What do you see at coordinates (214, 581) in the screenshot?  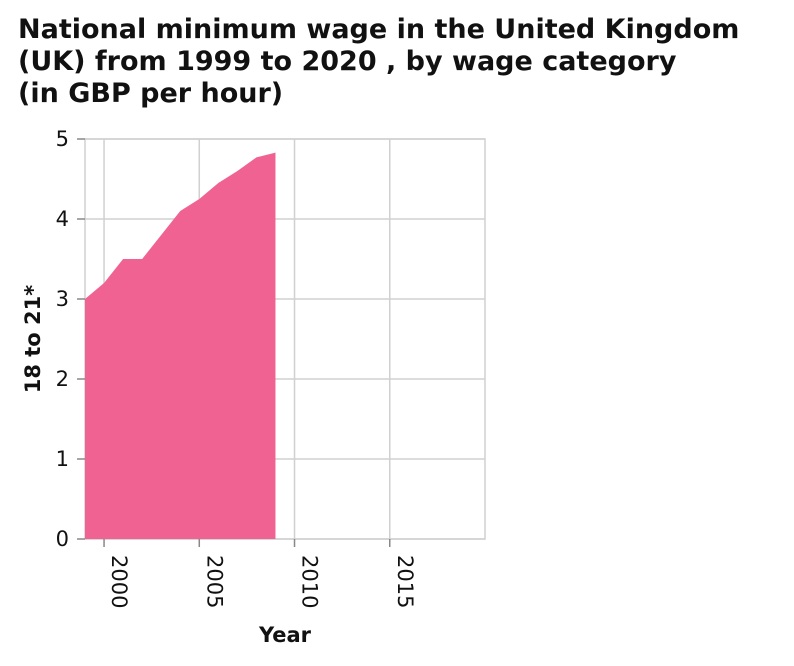 I see `x-tick-label: 2005` at bounding box center [214, 581].